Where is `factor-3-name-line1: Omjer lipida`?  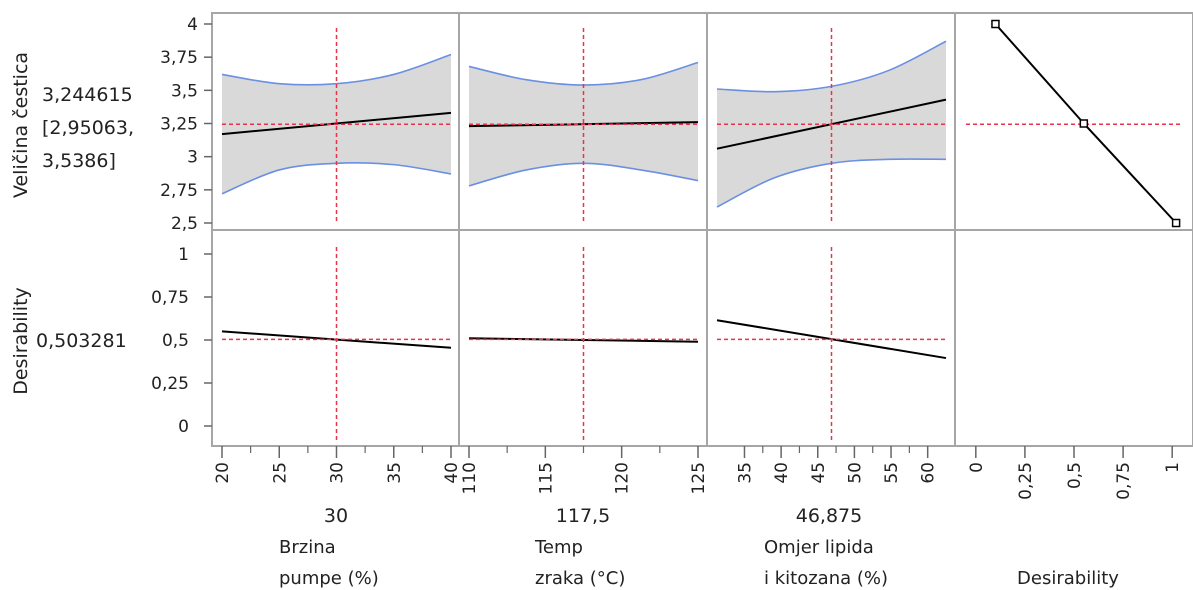
factor-3-name-line1: Omjer lipida is located at coordinates (819, 547).